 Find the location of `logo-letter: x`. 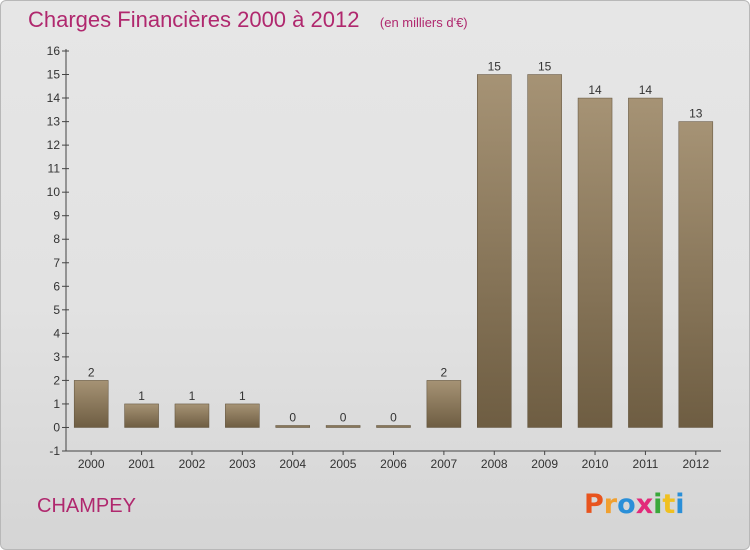

logo-letter: x is located at coordinates (644, 504).